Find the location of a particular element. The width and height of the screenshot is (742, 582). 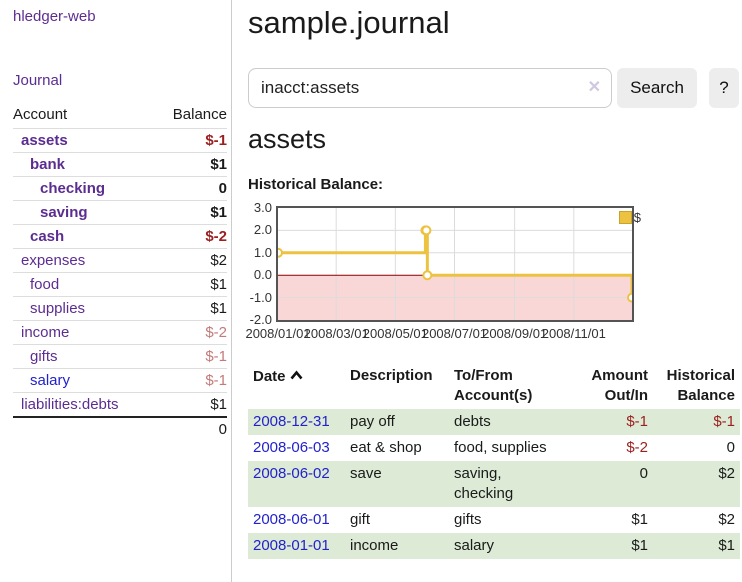

app-brand-link: hledger-web is located at coordinates (54, 16).